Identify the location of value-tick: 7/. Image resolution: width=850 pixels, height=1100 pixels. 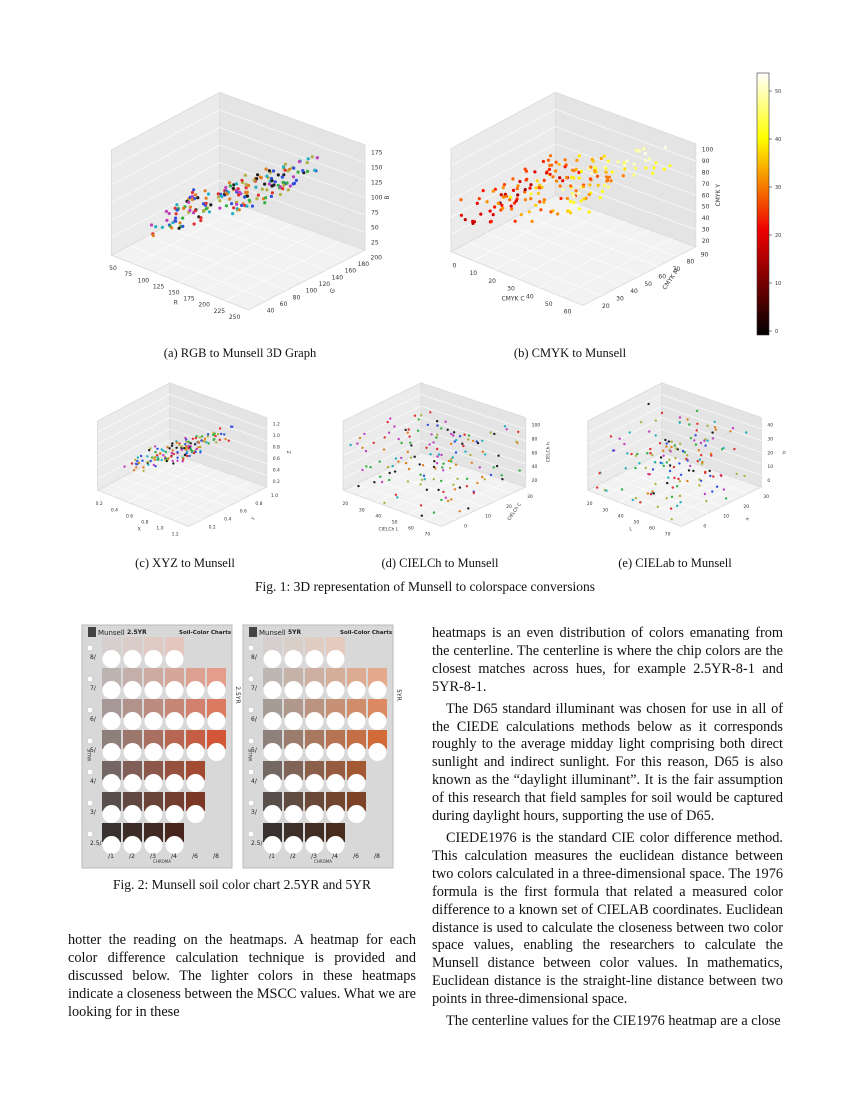
(93, 688).